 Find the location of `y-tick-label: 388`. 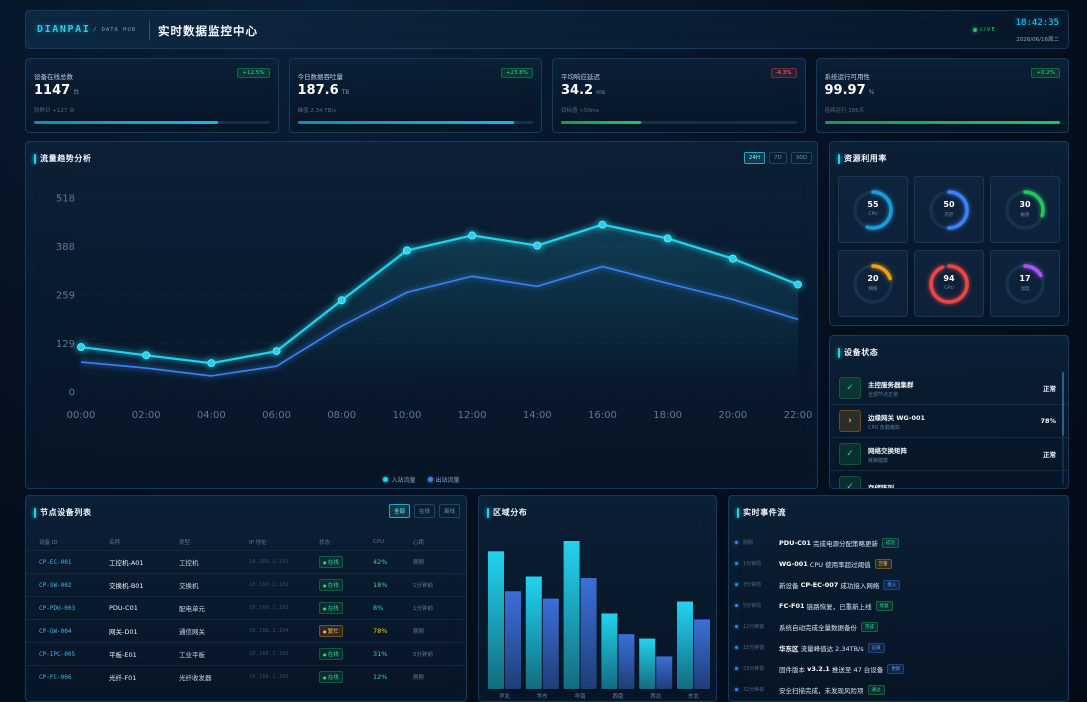

y-tick-label: 388 is located at coordinates (65, 247).